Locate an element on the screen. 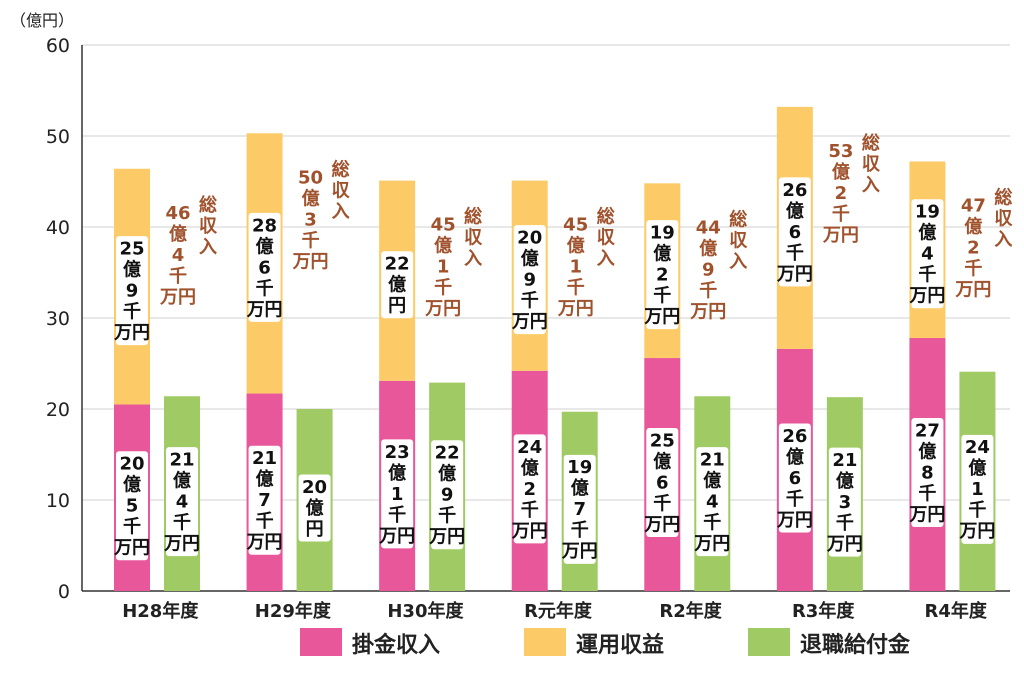 Image resolution: width=1024 pixels, height=685 pixels. y-tick-label: 20 is located at coordinates (58, 410).